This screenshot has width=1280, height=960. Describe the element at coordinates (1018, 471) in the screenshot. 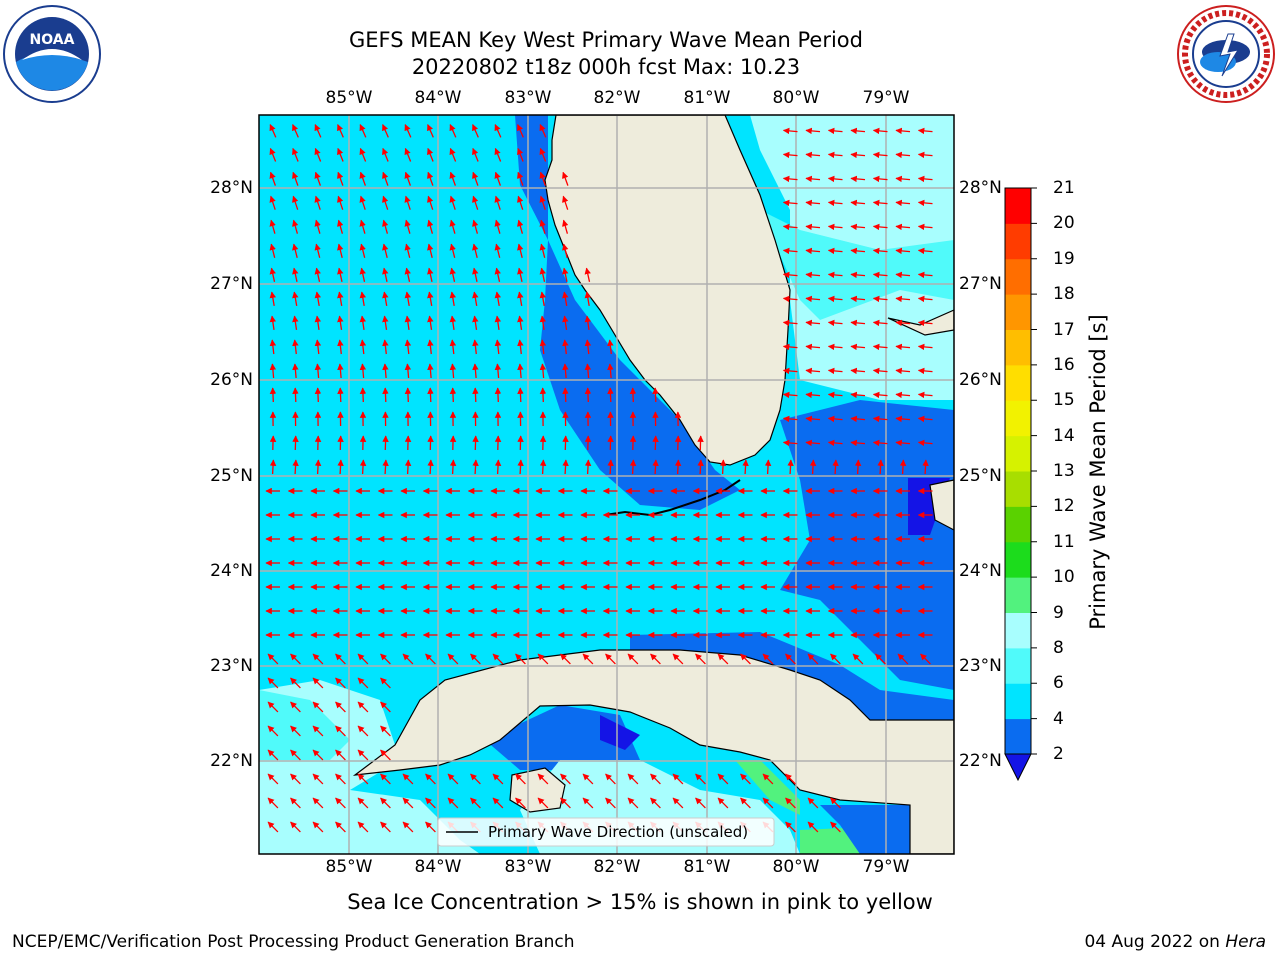

I see `colorbar-frame` at that location.